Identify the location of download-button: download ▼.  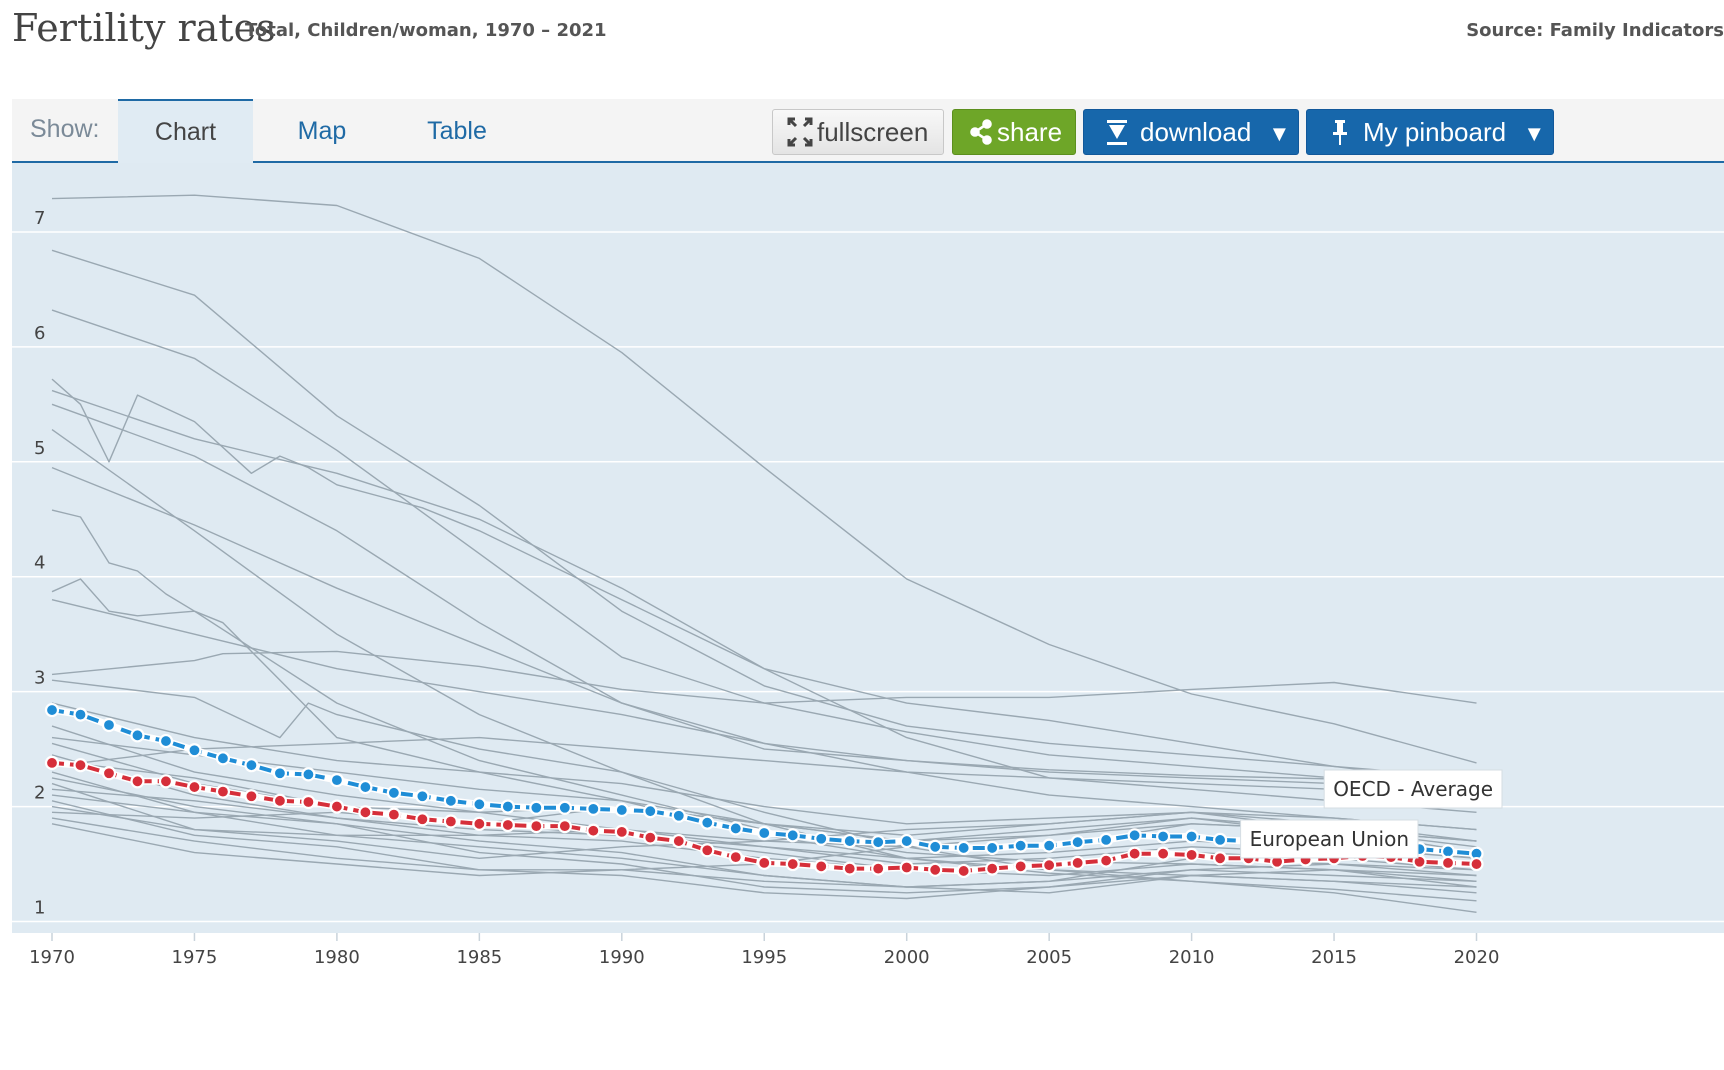
(1191, 132).